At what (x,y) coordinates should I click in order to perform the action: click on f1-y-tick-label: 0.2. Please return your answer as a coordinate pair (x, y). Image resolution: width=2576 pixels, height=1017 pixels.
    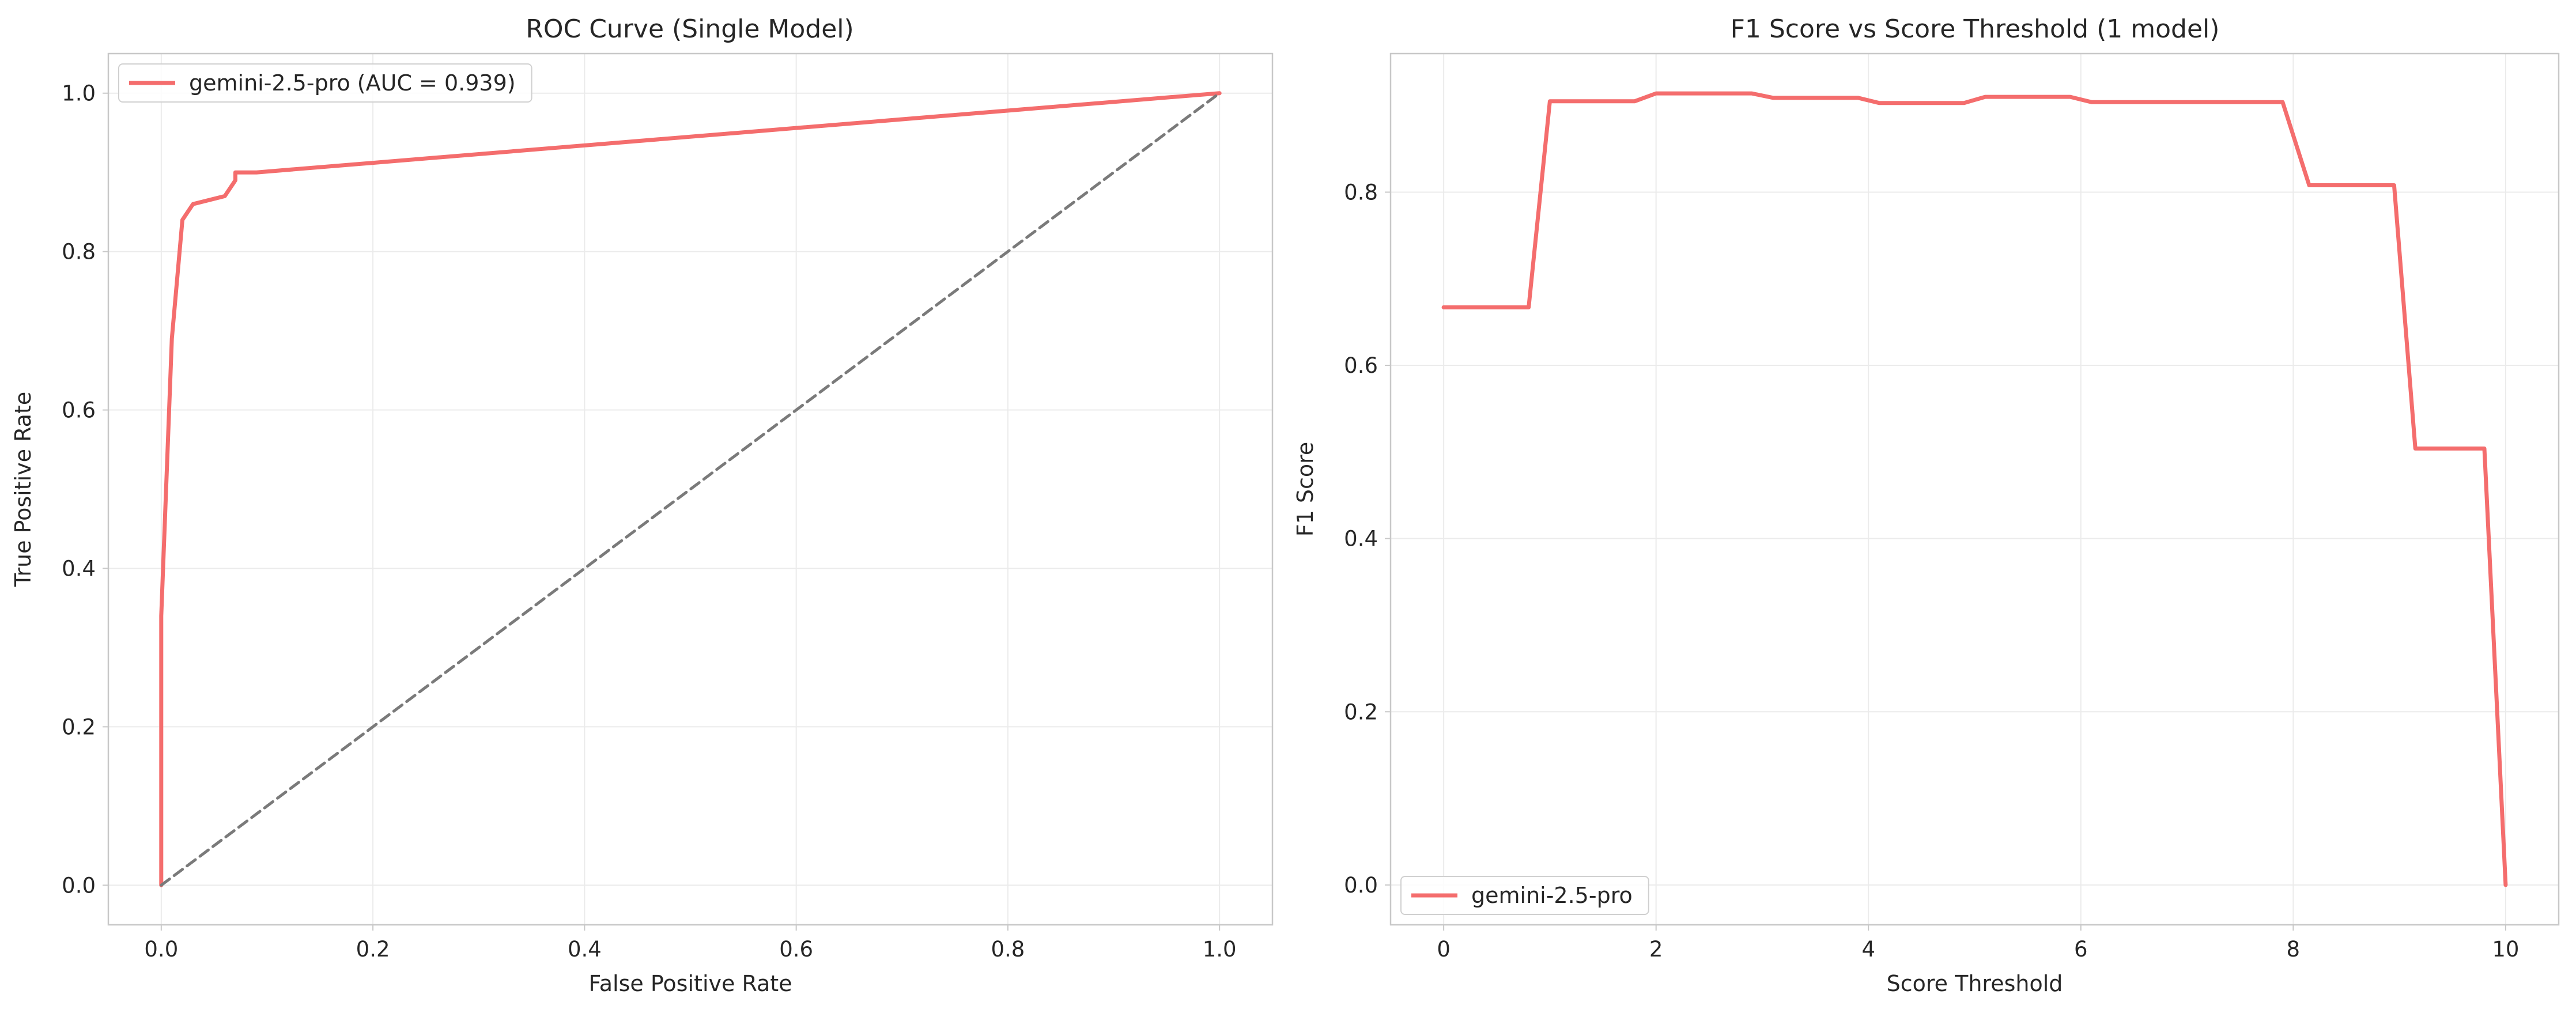
    Looking at the image, I should click on (1361, 712).